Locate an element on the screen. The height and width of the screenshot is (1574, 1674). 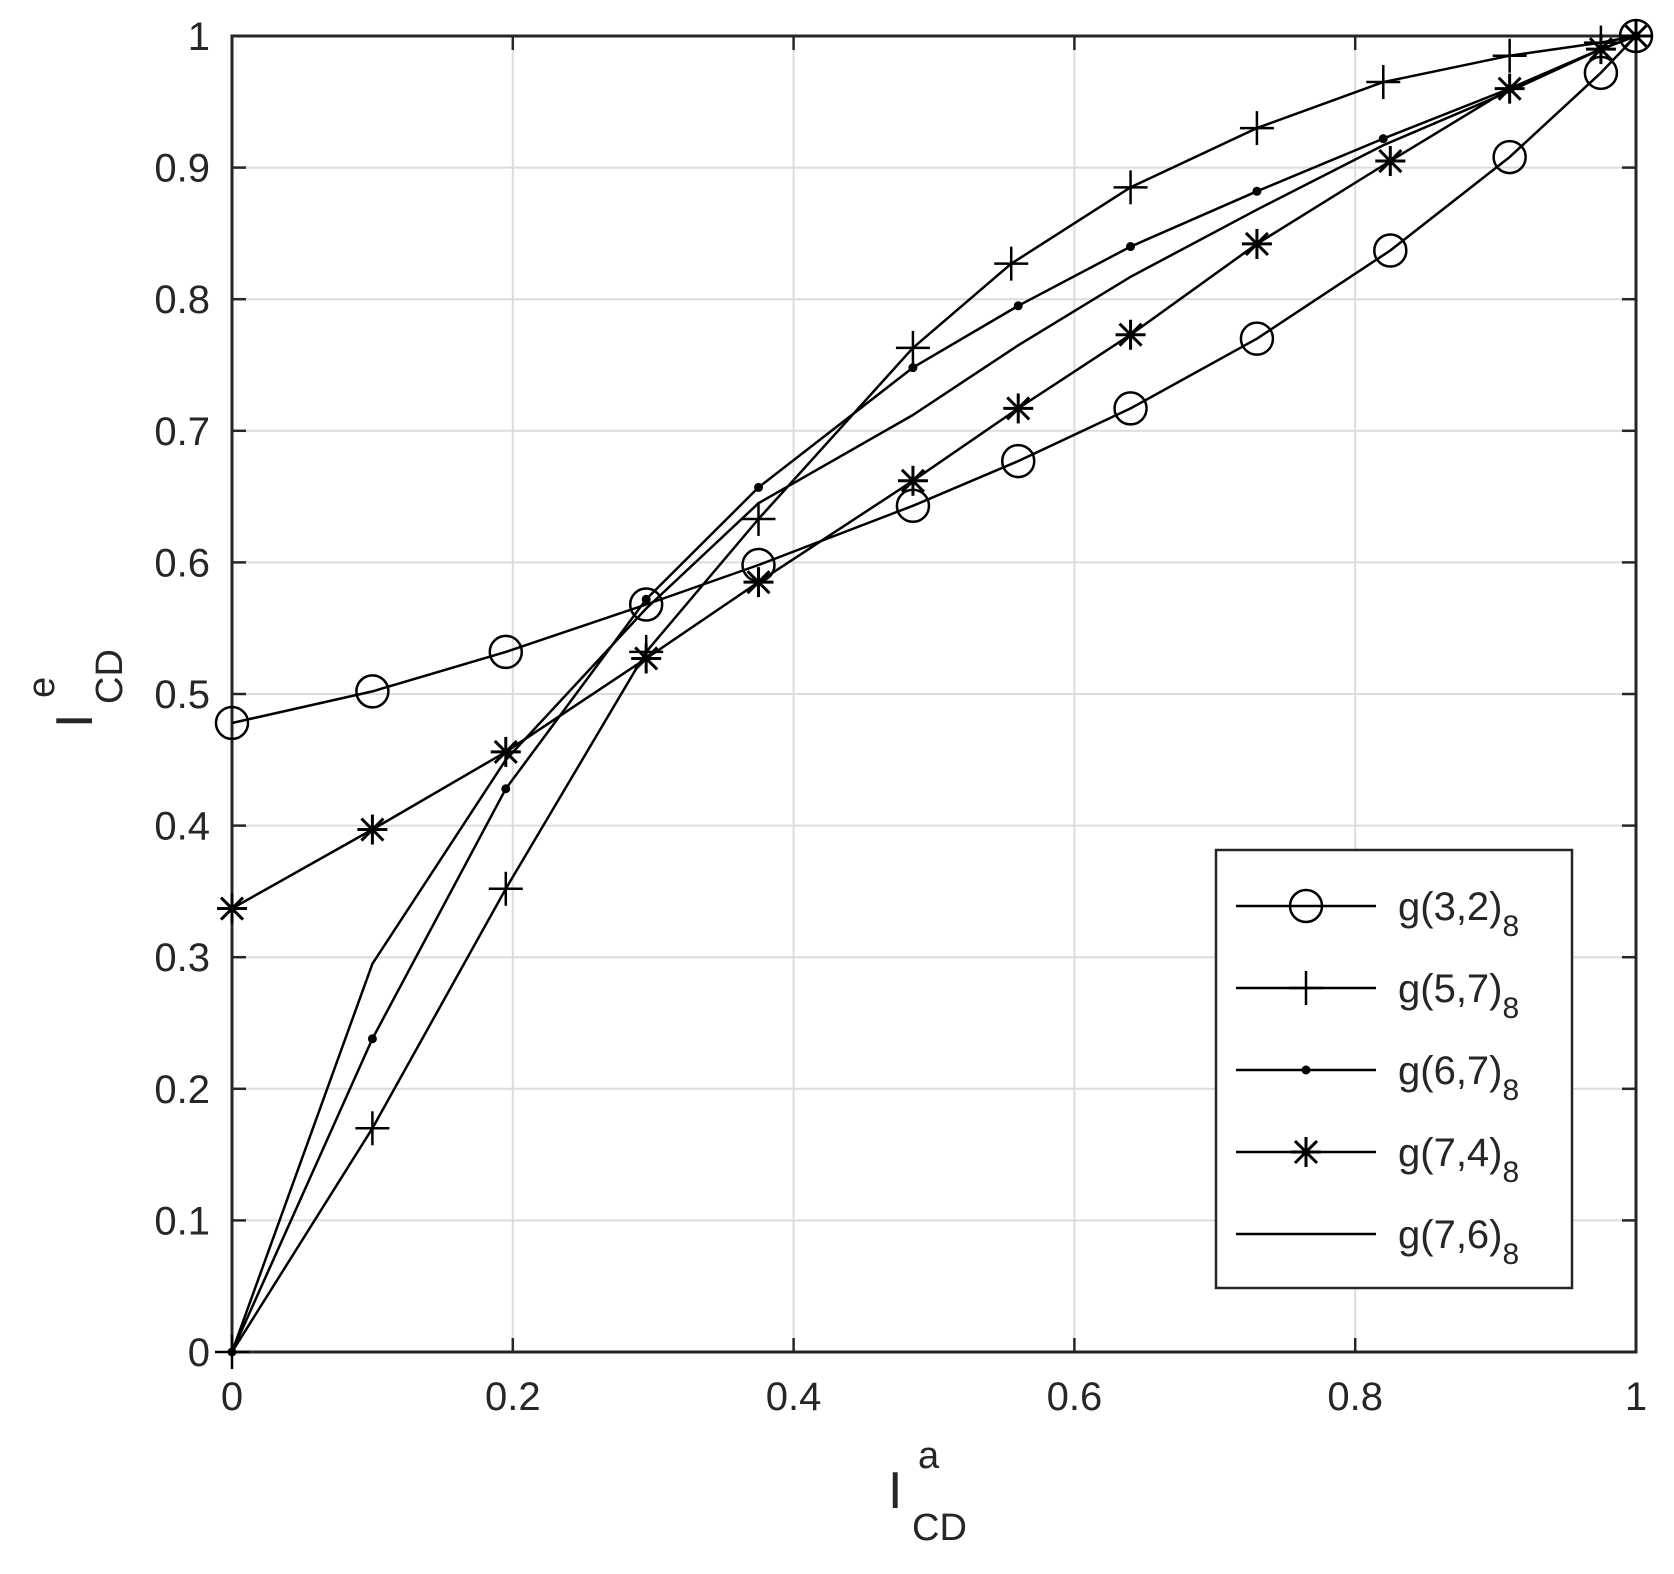
x-axis-label-subscript: CD is located at coordinates (939, 1528).